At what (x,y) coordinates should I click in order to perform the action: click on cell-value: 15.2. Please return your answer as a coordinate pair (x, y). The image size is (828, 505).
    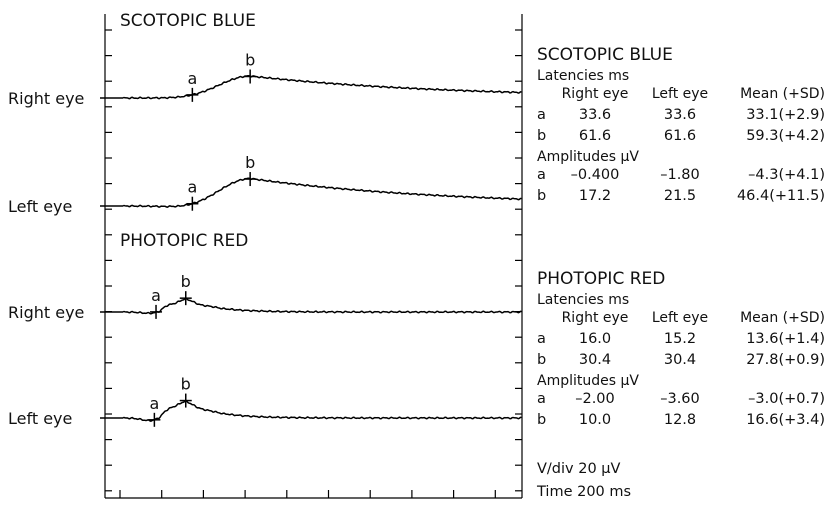
    Looking at the image, I should click on (680, 339).